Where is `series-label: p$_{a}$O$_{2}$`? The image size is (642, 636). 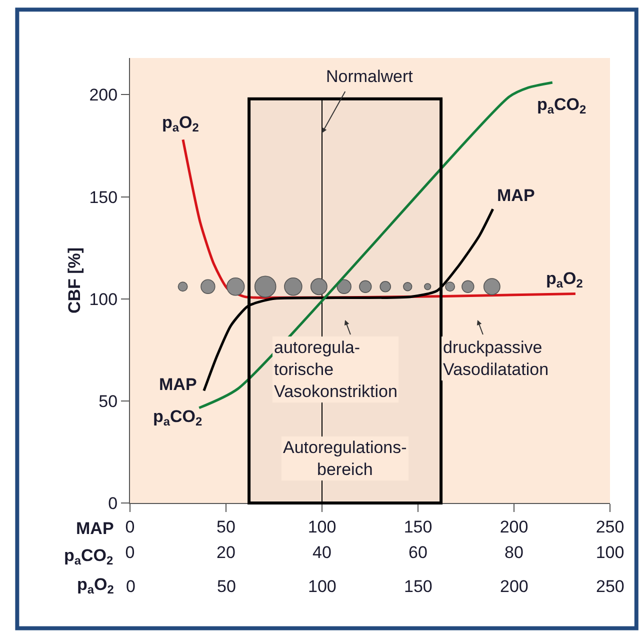 series-label: p$_{a}$O$_{2}$ is located at coordinates (565, 280).